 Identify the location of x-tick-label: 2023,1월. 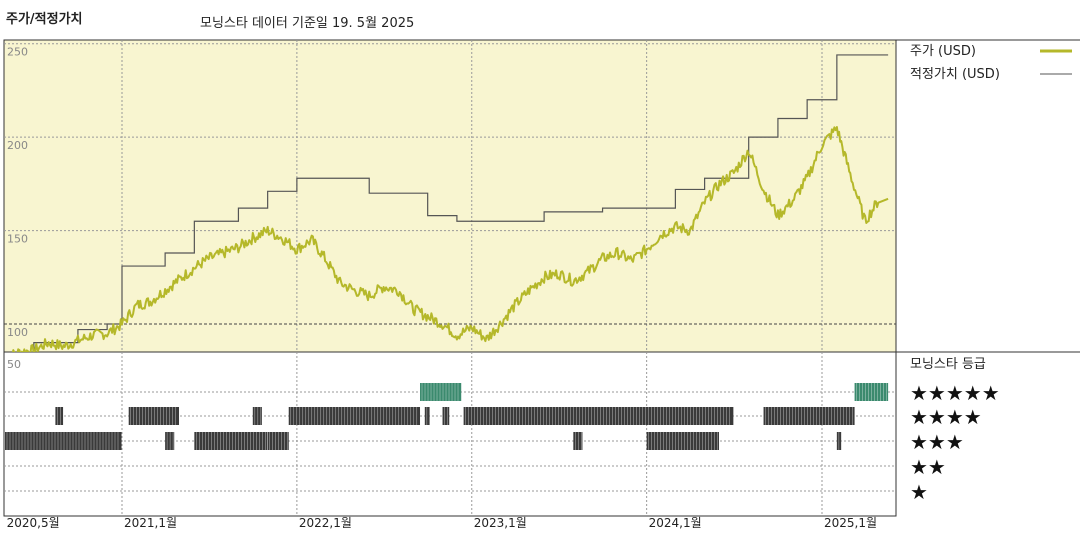
(500, 523).